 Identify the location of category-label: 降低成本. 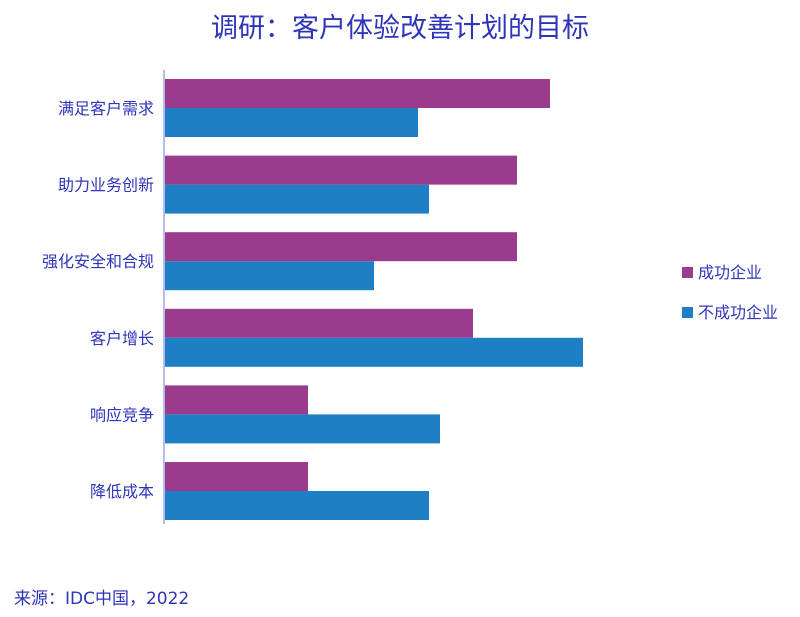
(122, 491).